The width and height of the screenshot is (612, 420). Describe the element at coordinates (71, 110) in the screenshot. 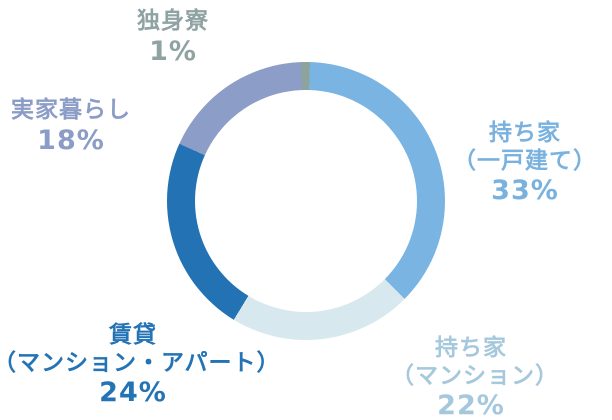

I see `segment-name: 実家暮らし` at that location.